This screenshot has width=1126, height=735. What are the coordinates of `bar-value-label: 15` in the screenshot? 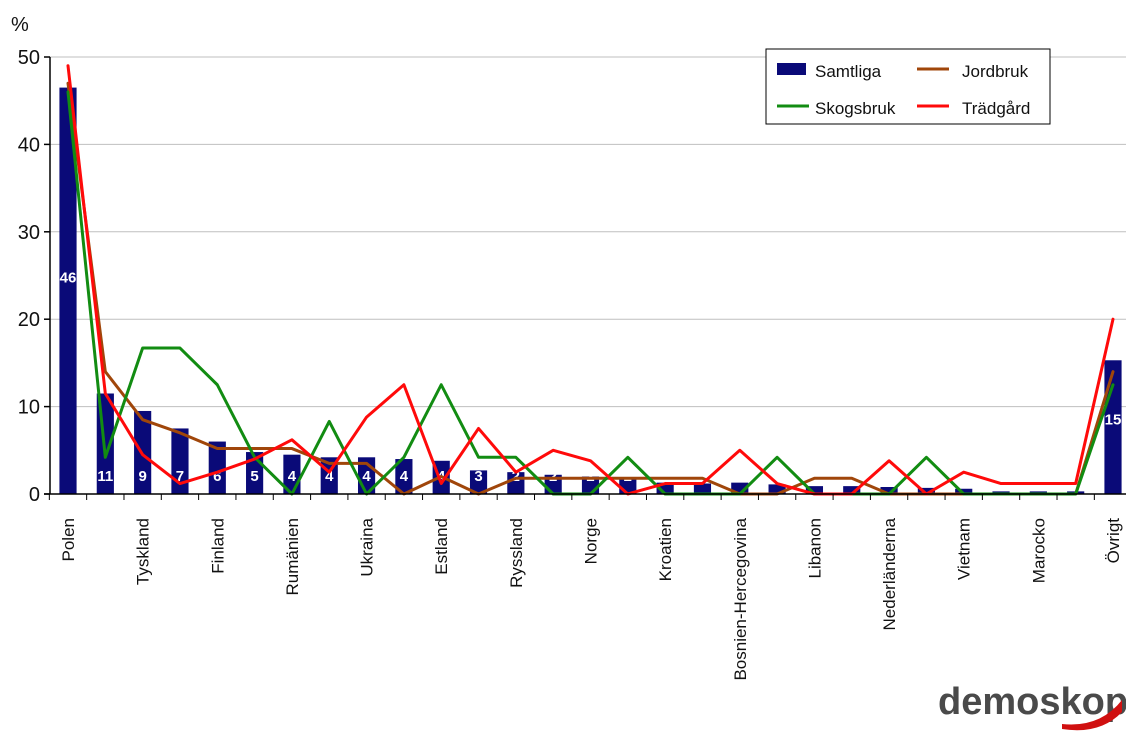 It's located at (1113, 419).